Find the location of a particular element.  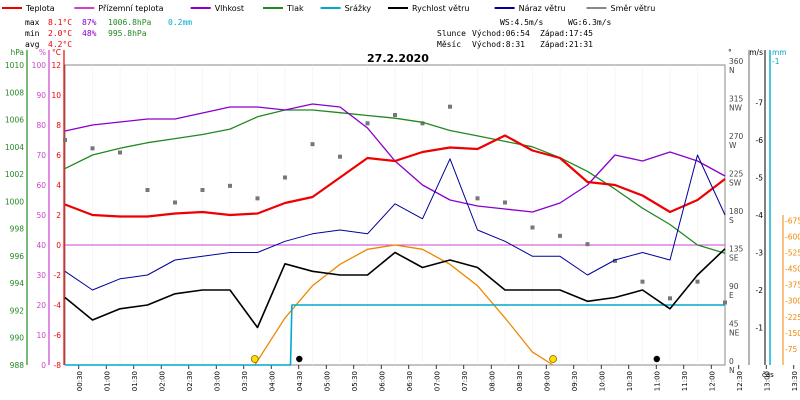

moon-set: Západ:21:31 is located at coordinates (566, 44).